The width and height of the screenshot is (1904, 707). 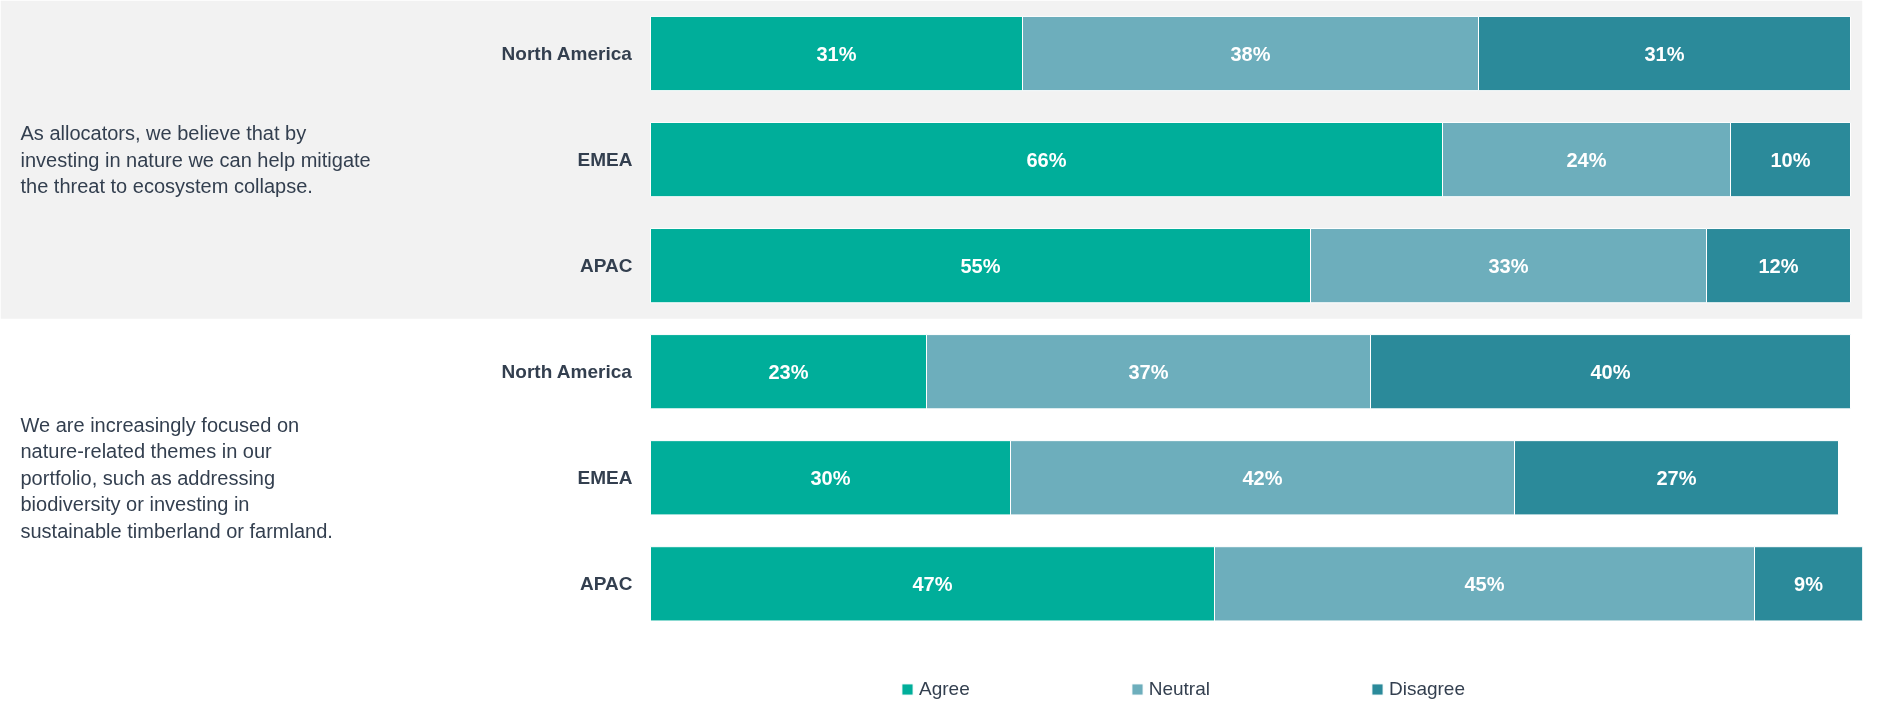 What do you see at coordinates (932, 583) in the screenshot?
I see `data-label: 47%` at bounding box center [932, 583].